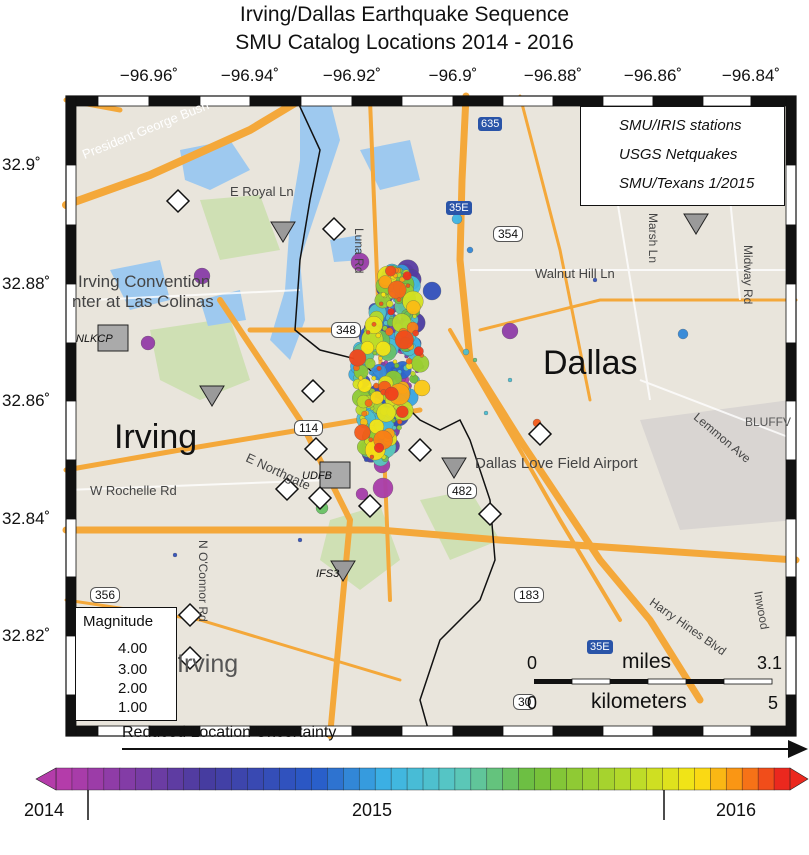 Image resolution: width=809 pixels, height=855 pixels. I want to click on lon-tick-label: −96.86˚, so click(653, 75).